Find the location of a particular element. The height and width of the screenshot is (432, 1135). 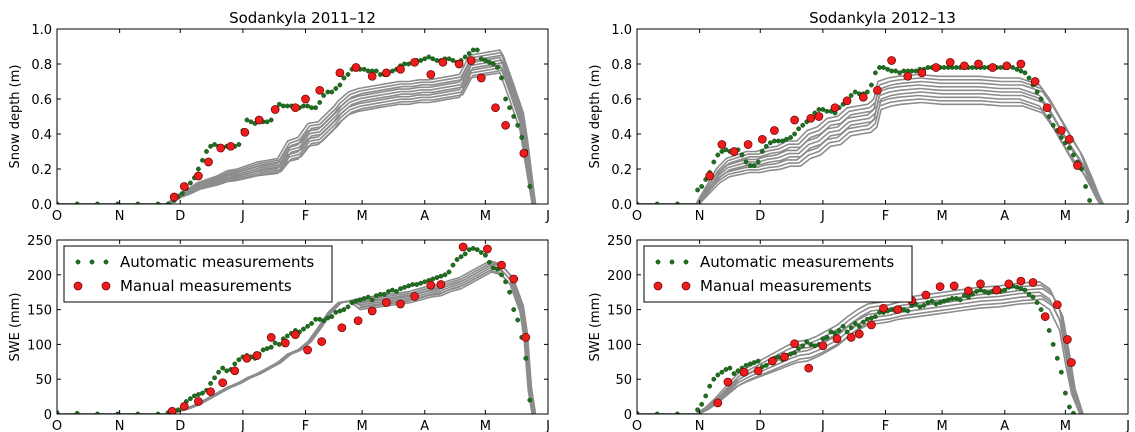

plot-area is located at coordinates (860, 345).